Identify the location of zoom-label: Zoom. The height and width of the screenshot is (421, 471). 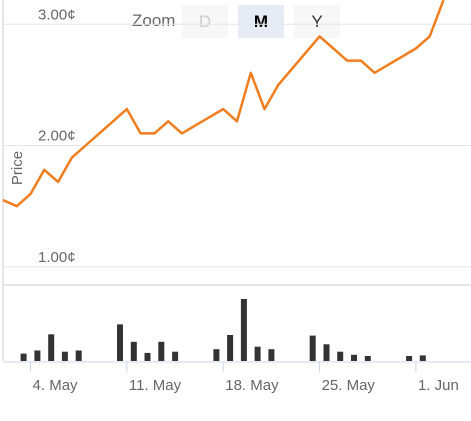
(154, 20).